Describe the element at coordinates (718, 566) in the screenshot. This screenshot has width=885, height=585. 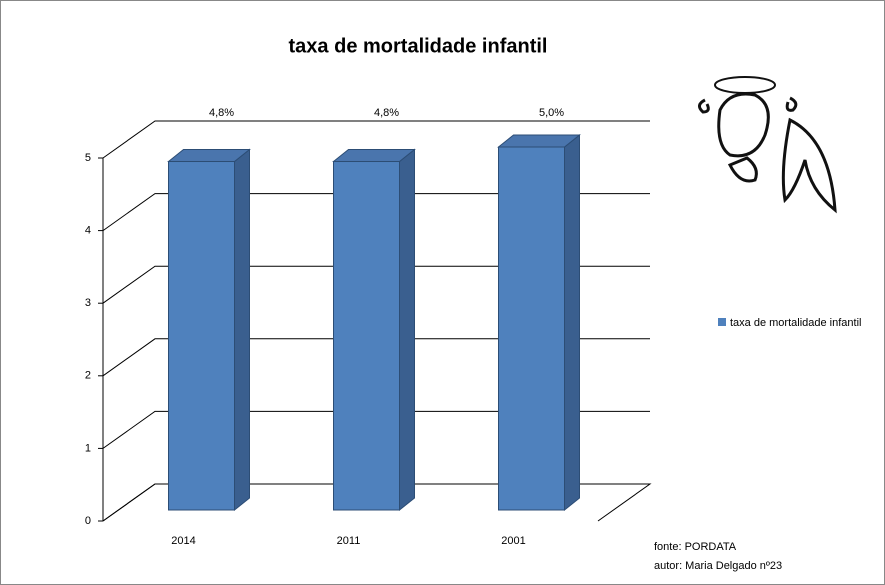
I see `annotation: autor: Maria Delgado nº23` at that location.